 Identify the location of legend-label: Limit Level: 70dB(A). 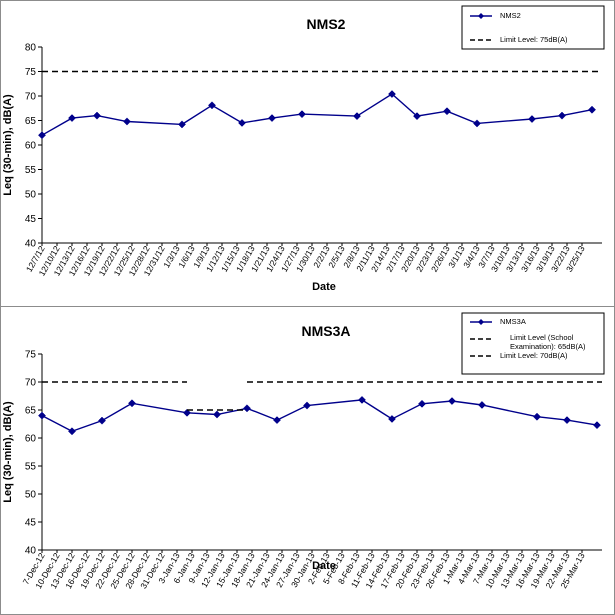
(534, 355).